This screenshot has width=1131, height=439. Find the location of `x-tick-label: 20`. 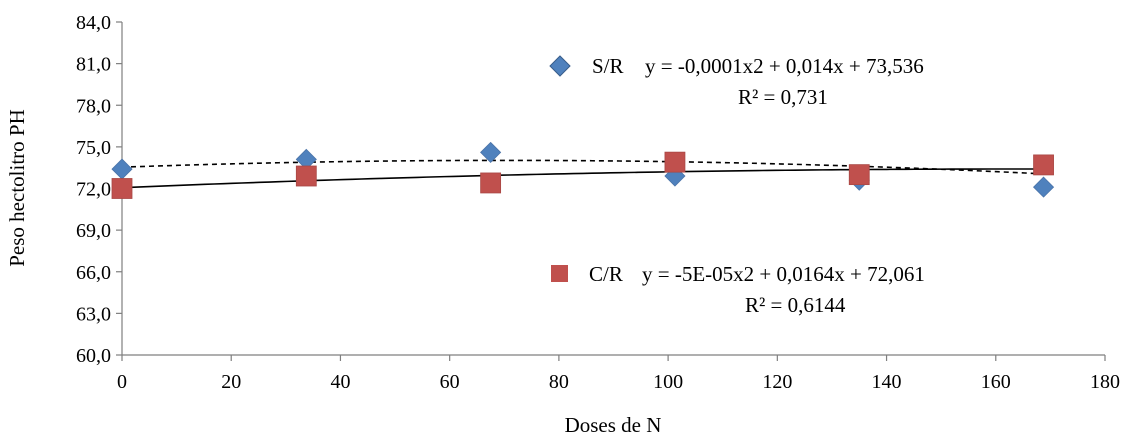

x-tick-label: 20 is located at coordinates (231, 382).